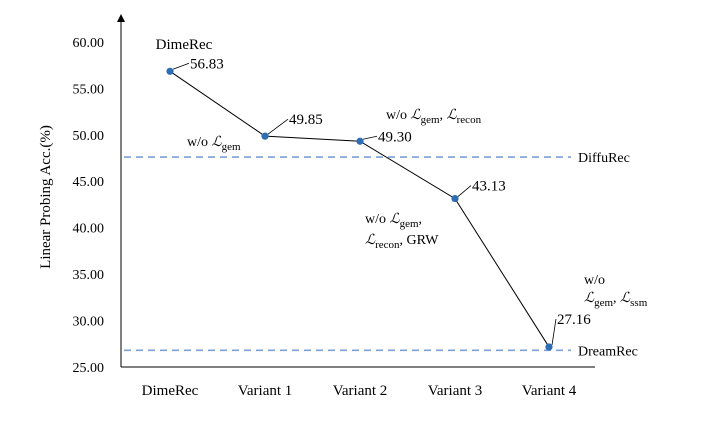  What do you see at coordinates (89, 89) in the screenshot?
I see `y-tick-label: 55.00` at bounding box center [89, 89].